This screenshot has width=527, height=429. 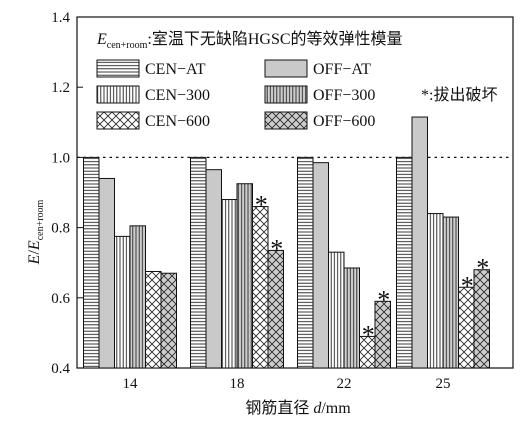 I want to click on svg-text: E/Ecen+room, so click(x=36, y=232).